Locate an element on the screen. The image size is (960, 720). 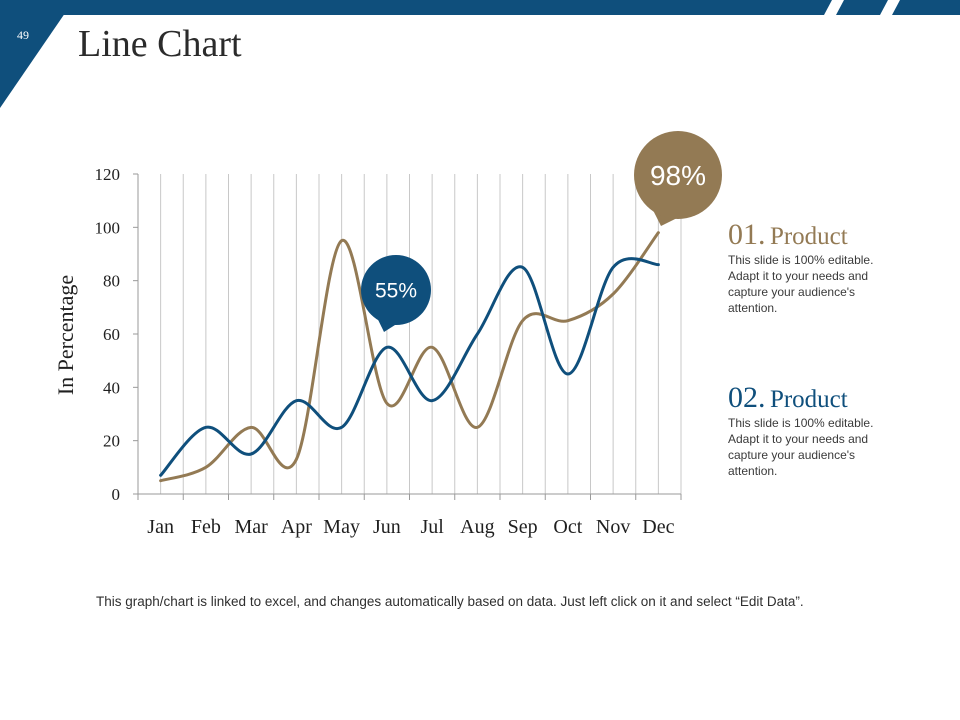
product-02-name: Product is located at coordinates (808, 399).